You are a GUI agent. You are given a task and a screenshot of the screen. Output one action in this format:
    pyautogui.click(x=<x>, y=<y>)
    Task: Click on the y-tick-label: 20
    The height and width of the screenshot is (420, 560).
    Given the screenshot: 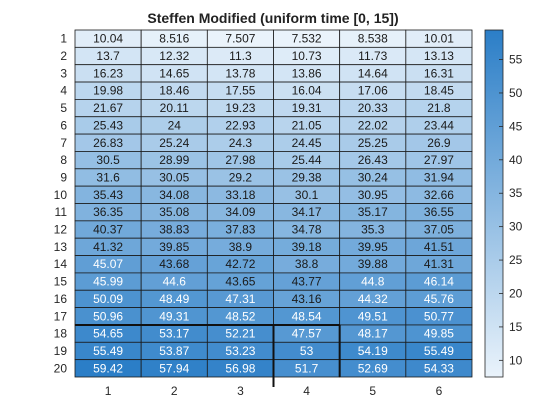 What is the action you would take?
    pyautogui.click(x=61, y=368)
    